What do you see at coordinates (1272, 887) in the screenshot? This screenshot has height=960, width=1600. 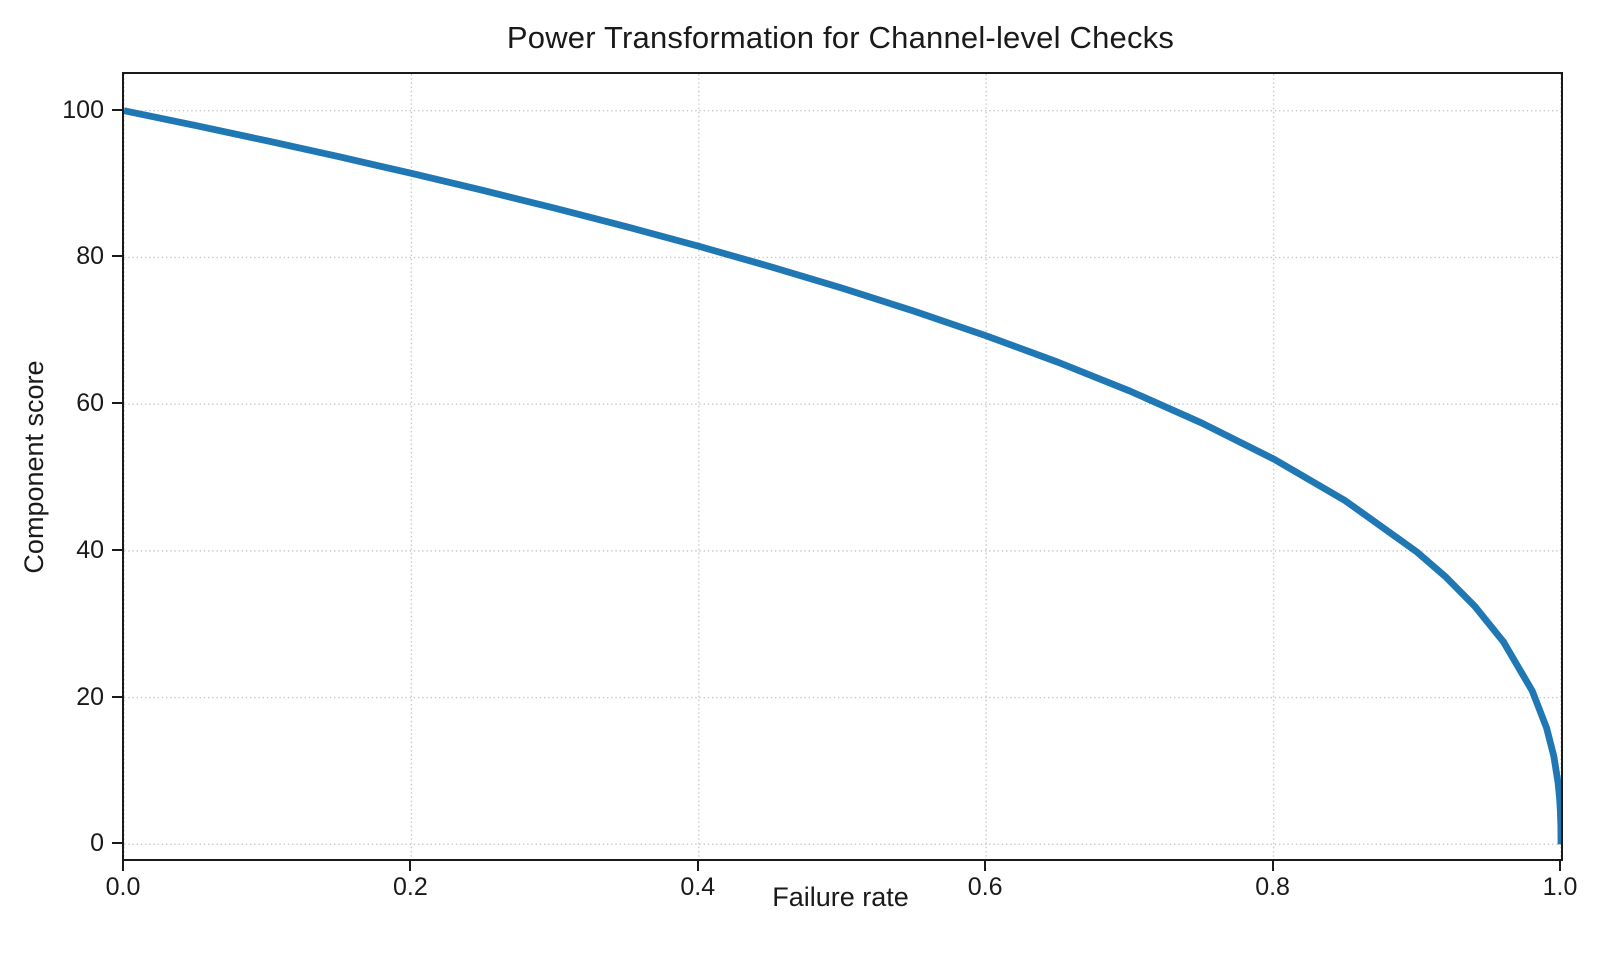 I see `x-tick-label: 0.8` at bounding box center [1272, 887].